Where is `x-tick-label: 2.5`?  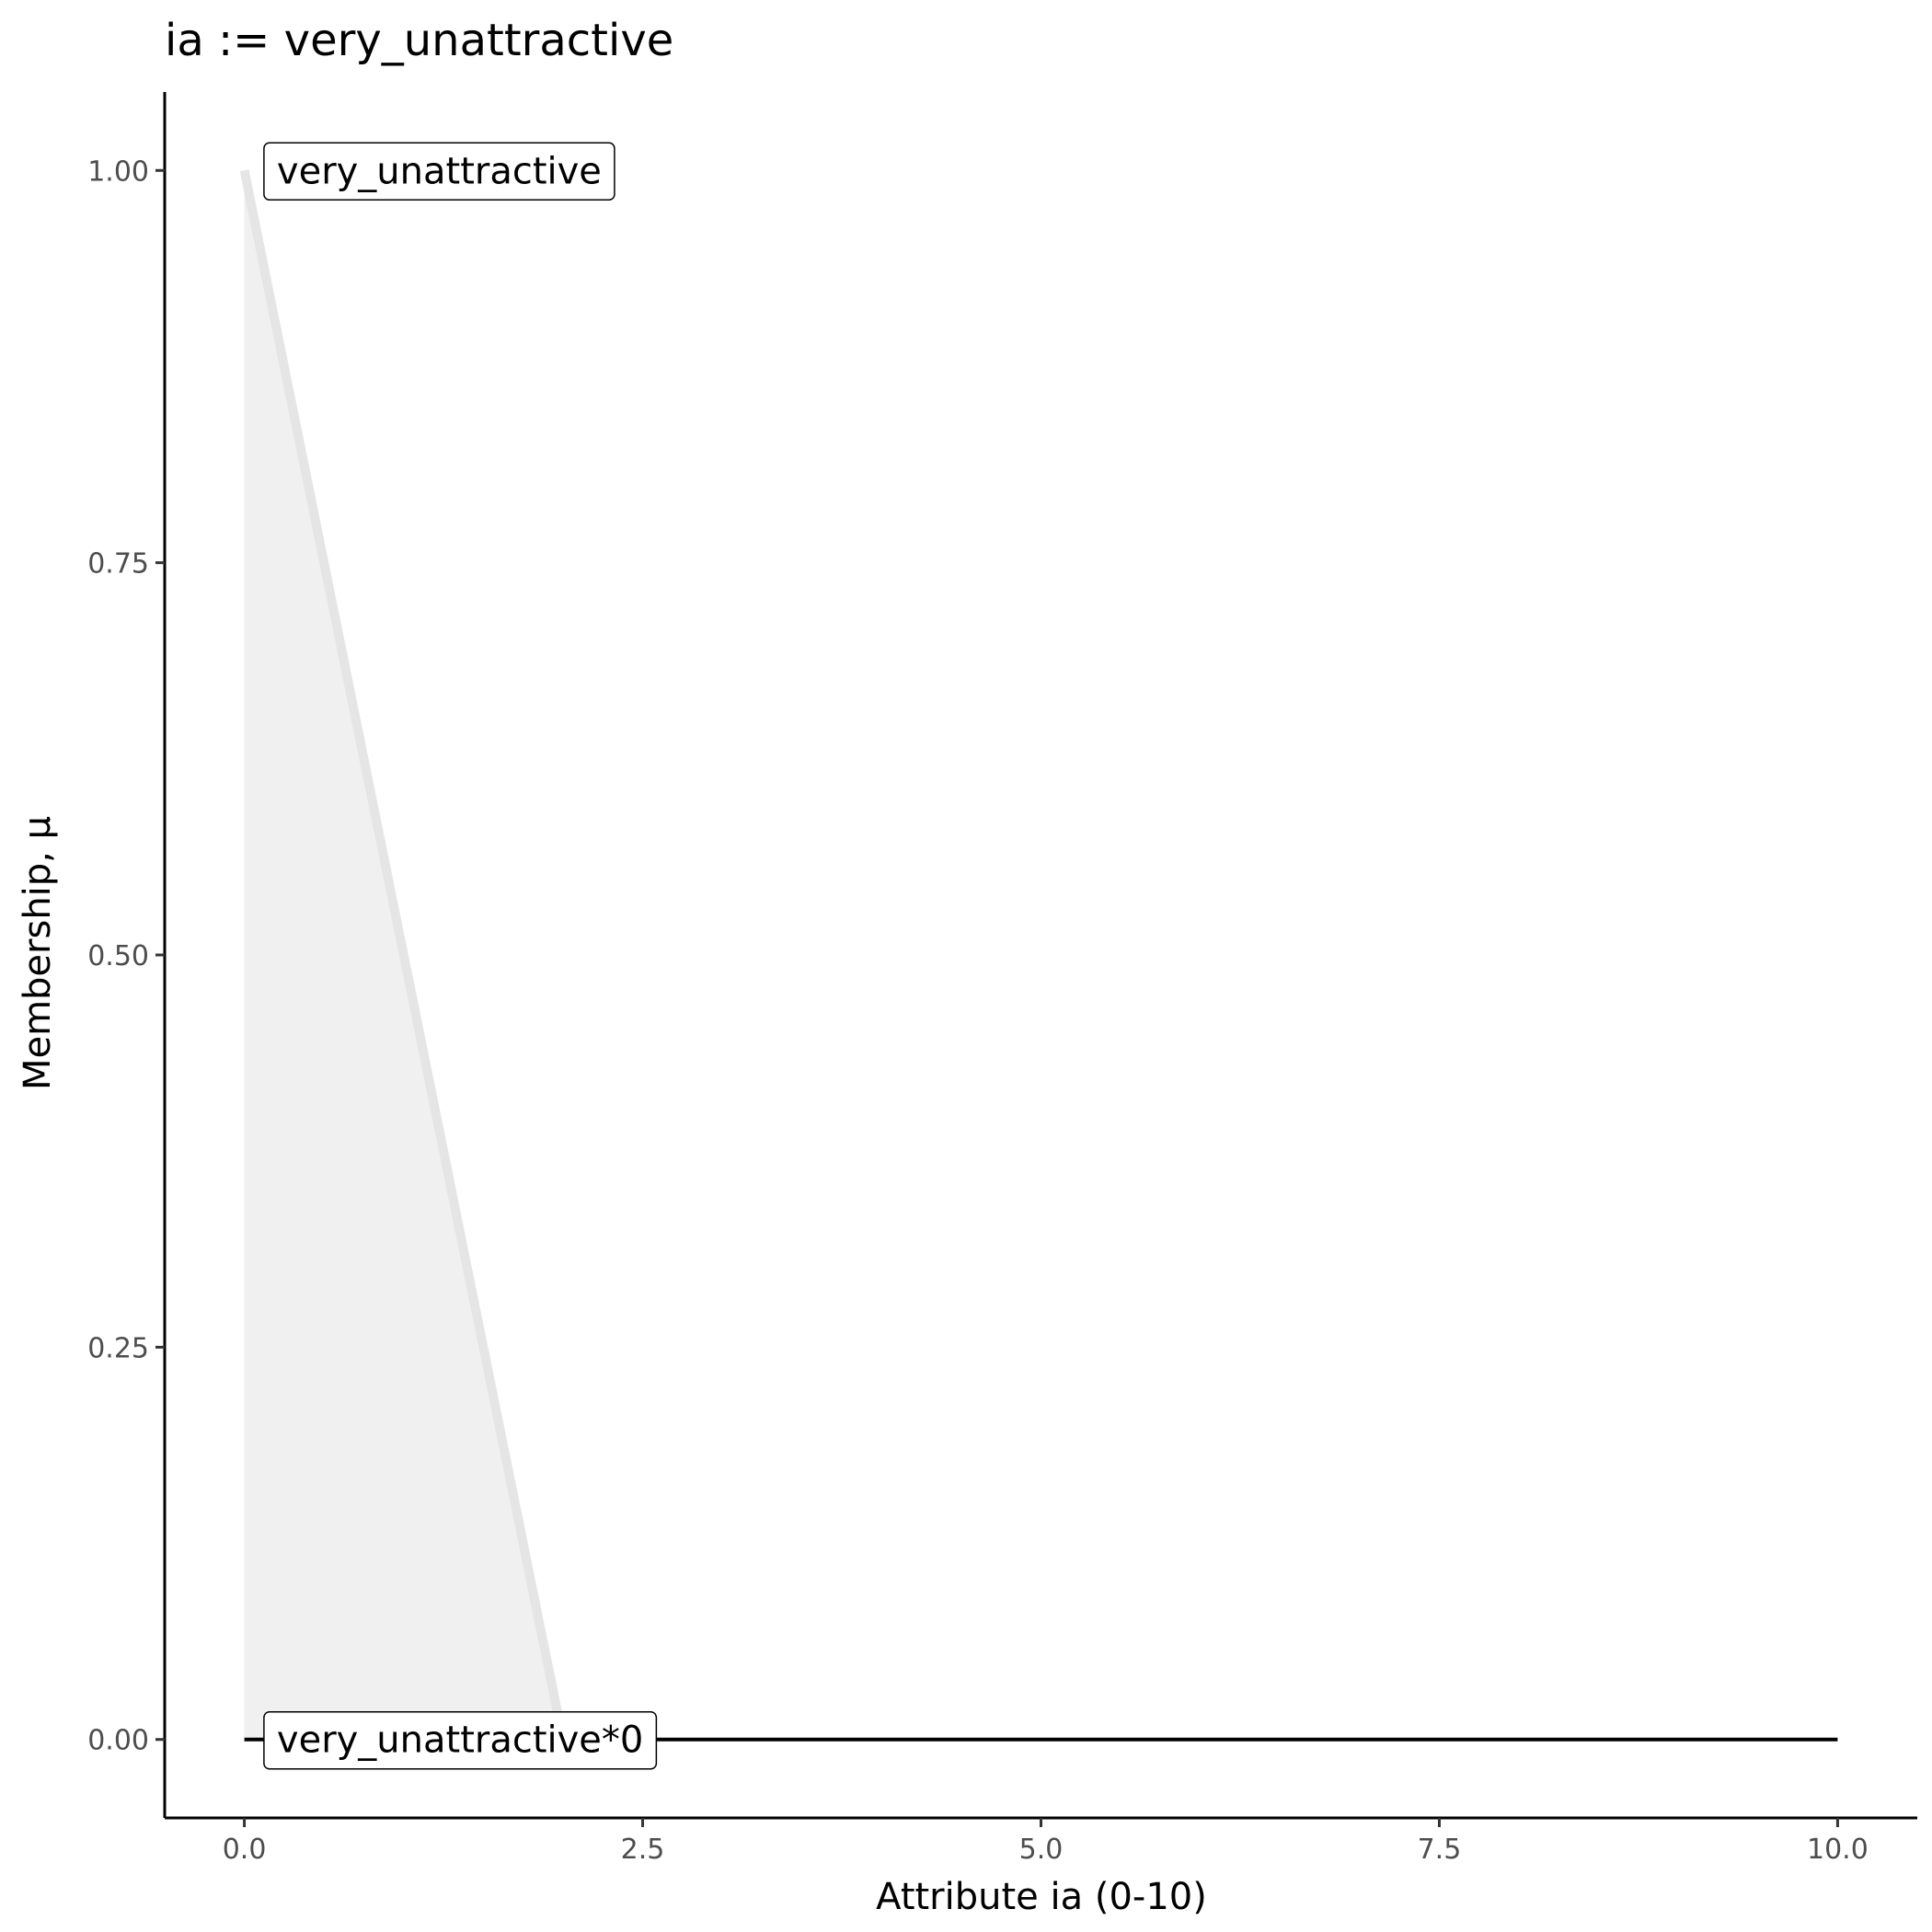 x-tick-label: 2.5 is located at coordinates (643, 1850).